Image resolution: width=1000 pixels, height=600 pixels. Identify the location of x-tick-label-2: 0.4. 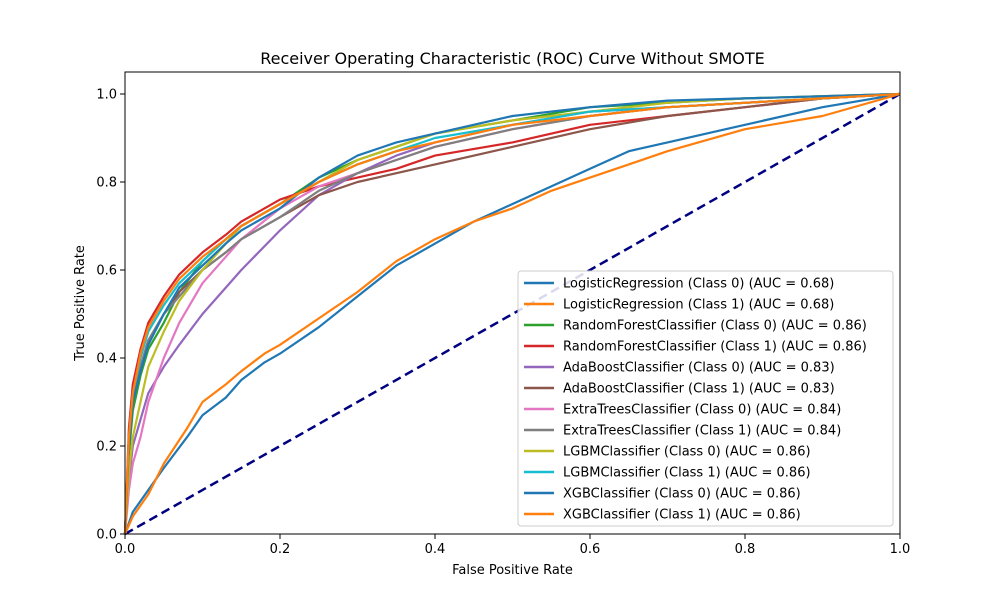
(435, 549).